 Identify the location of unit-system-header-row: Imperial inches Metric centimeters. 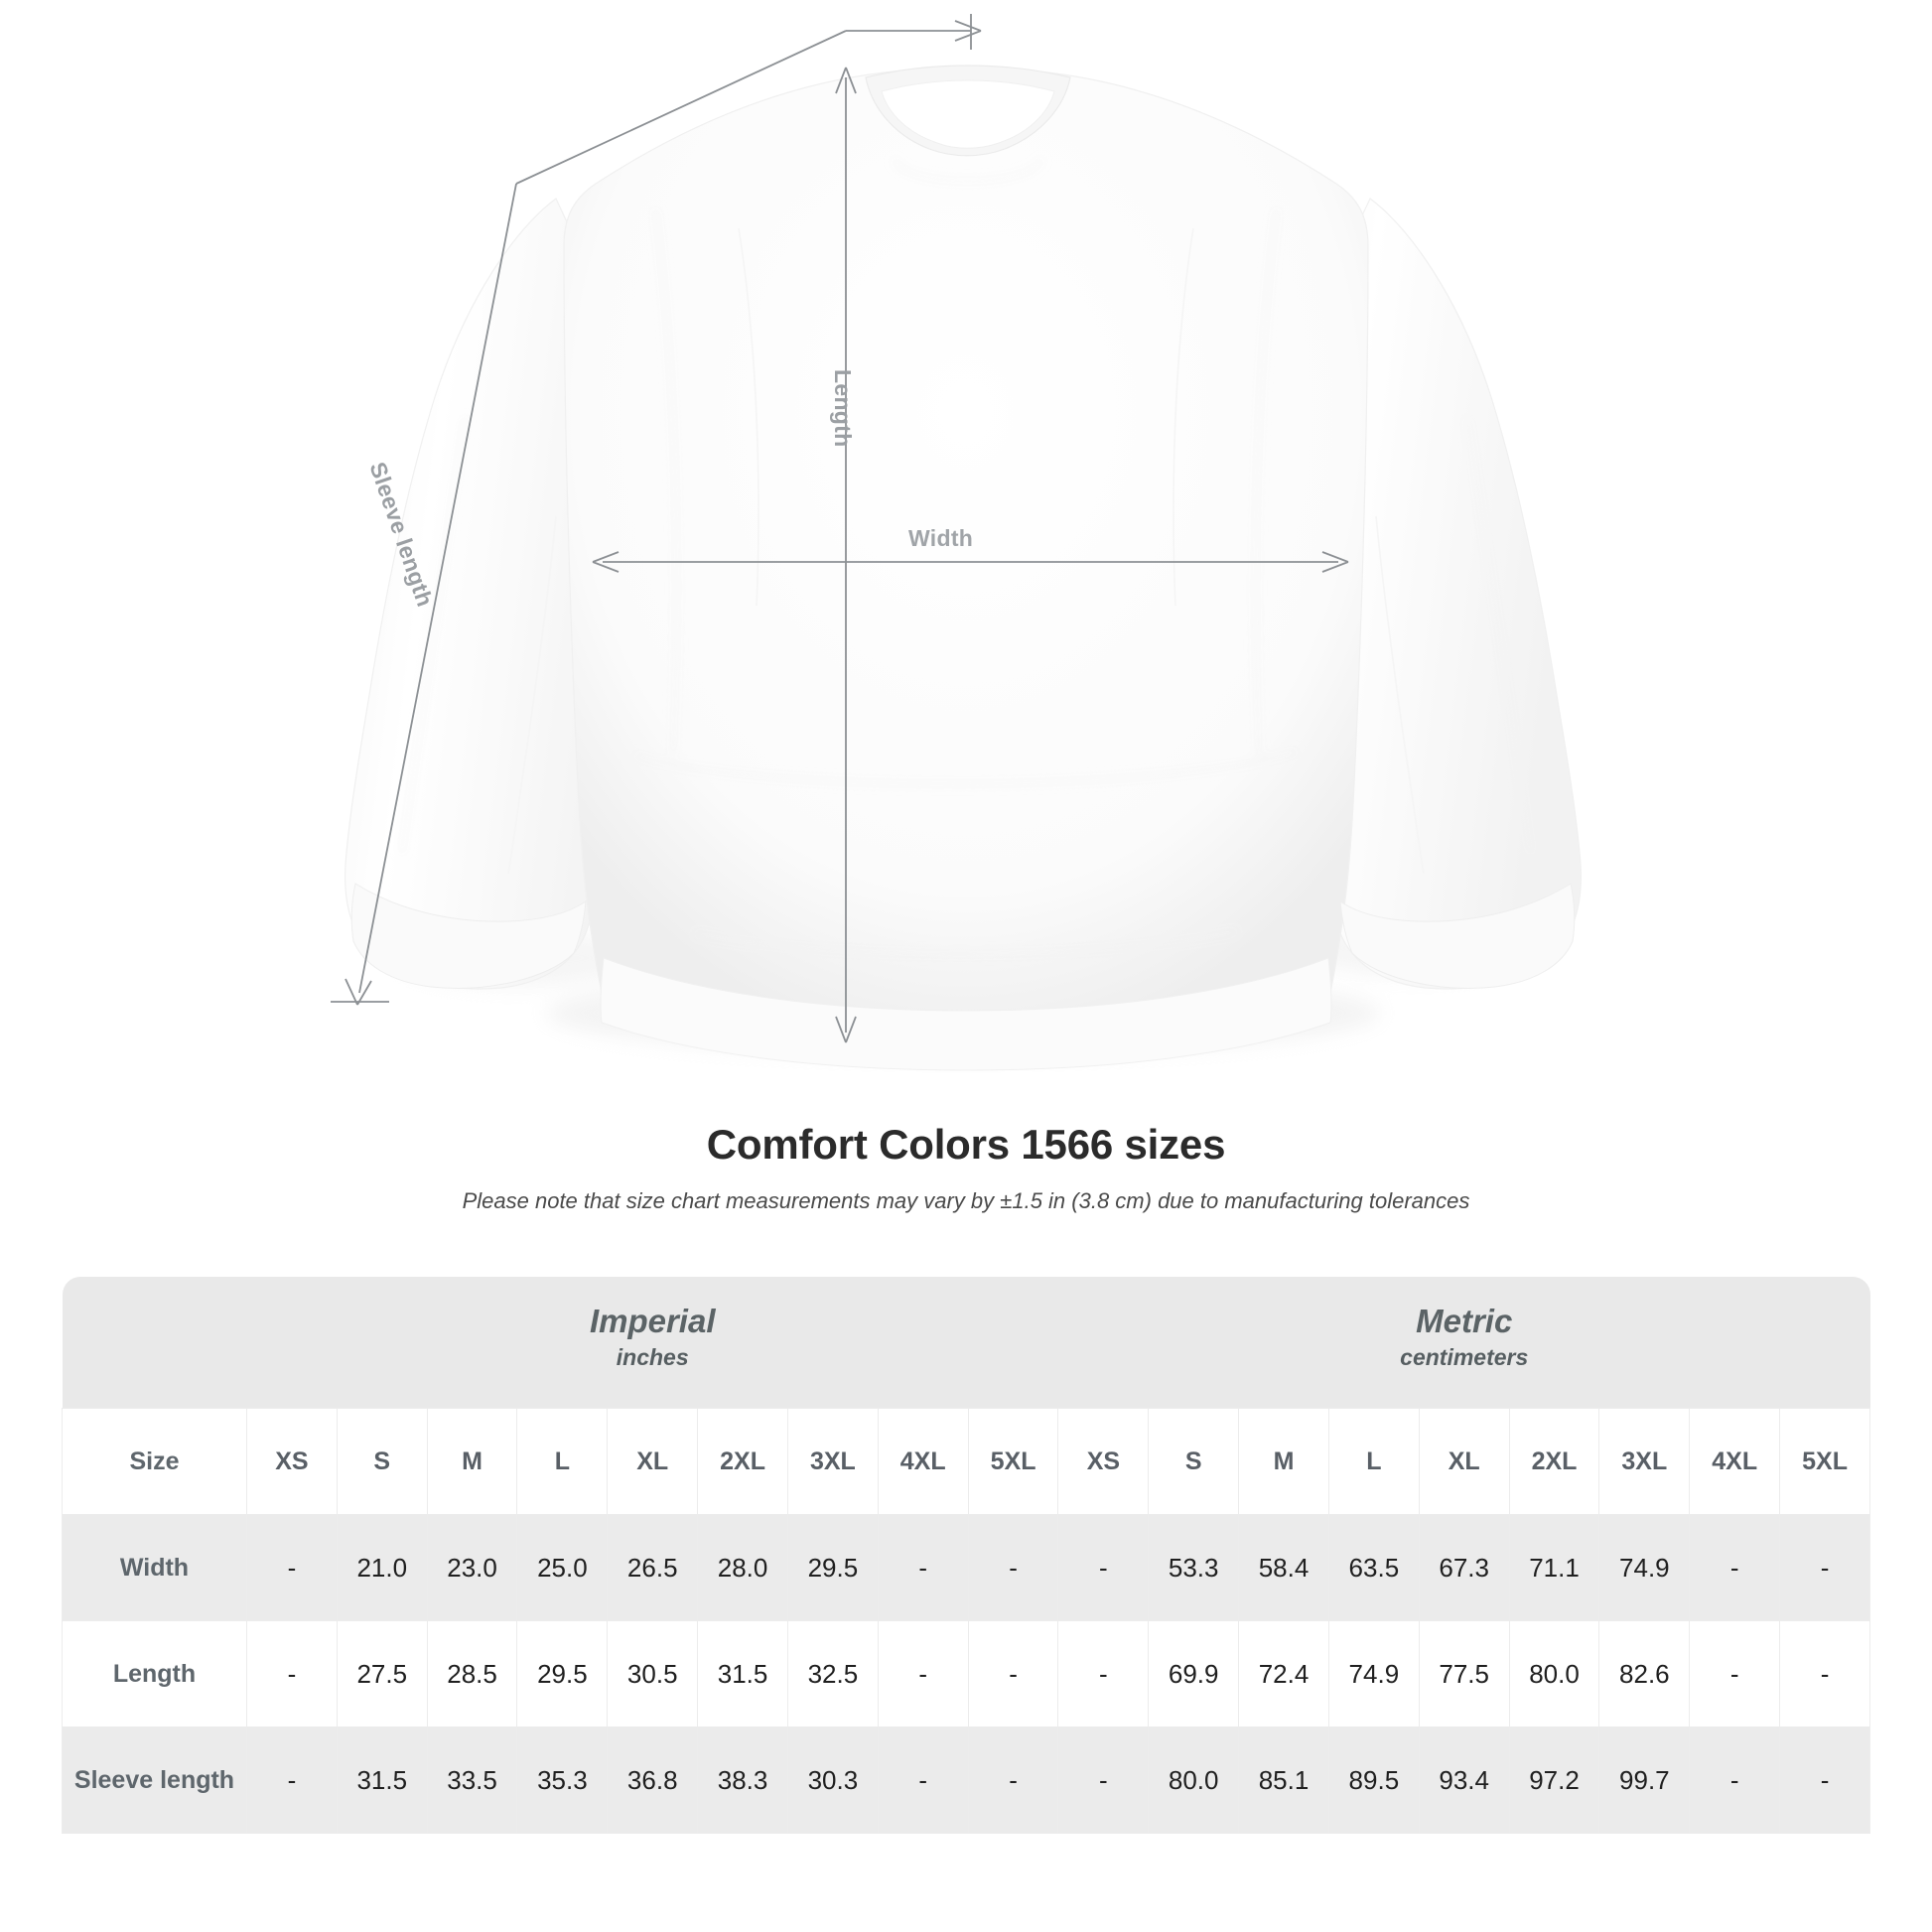
(966, 1343).